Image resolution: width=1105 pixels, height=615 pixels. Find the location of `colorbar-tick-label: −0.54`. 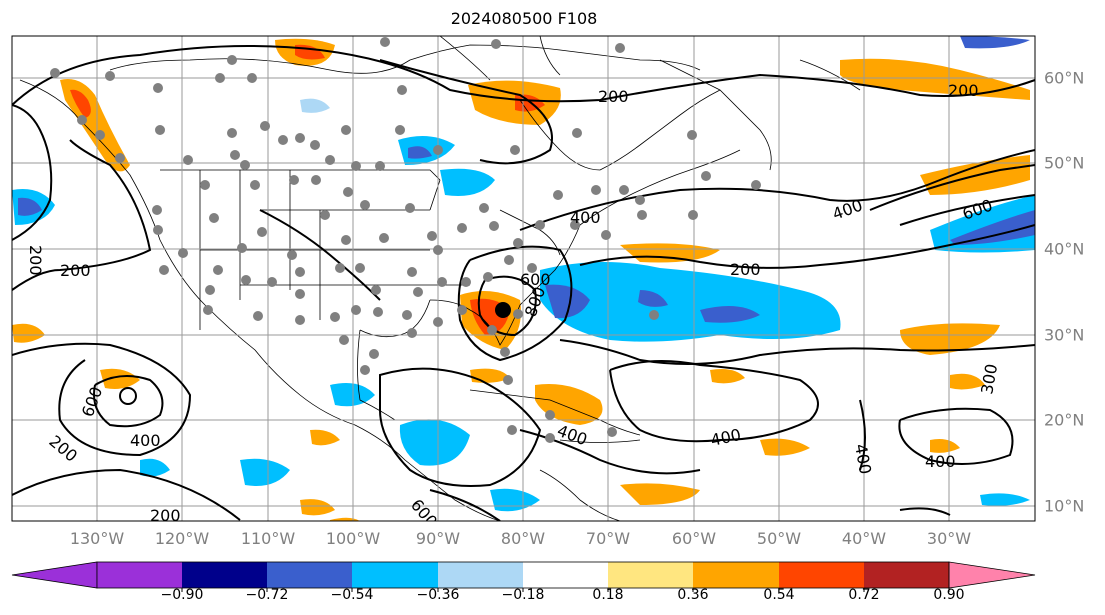

colorbar-tick-label: −0.54 is located at coordinates (352, 595).